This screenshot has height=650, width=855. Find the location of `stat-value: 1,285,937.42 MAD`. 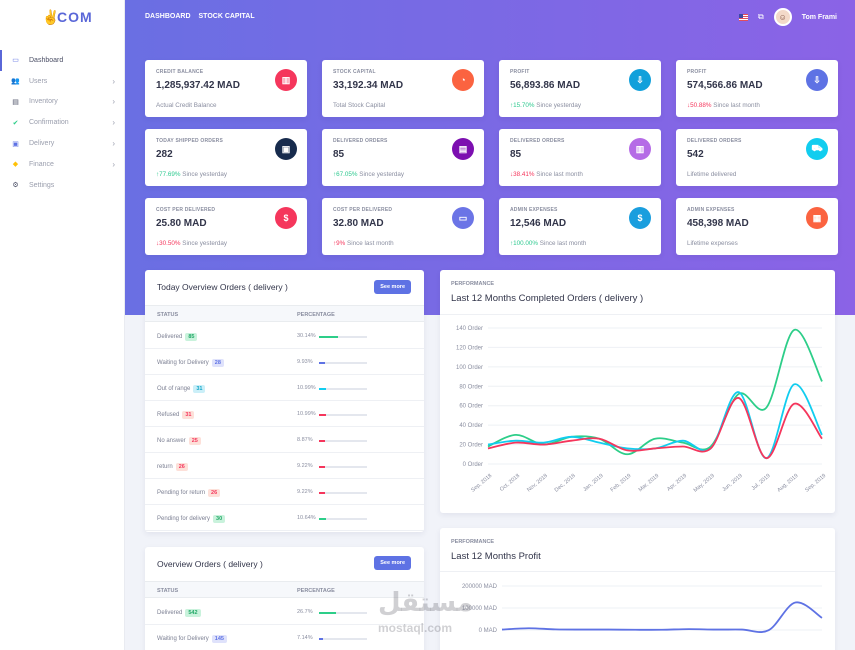

stat-value: 1,285,937.42 MAD is located at coordinates (198, 85).